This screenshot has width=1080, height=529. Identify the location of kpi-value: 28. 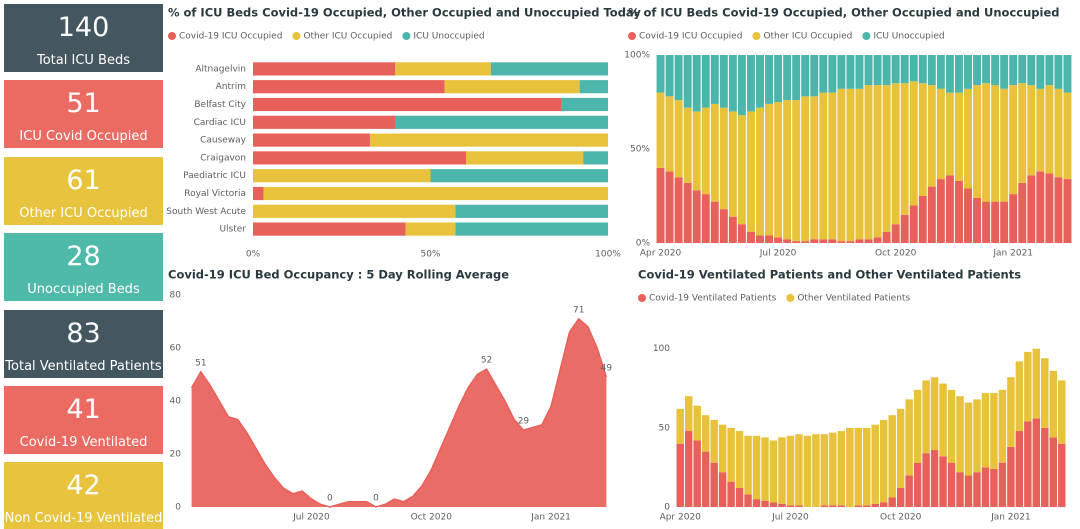
(83, 257).